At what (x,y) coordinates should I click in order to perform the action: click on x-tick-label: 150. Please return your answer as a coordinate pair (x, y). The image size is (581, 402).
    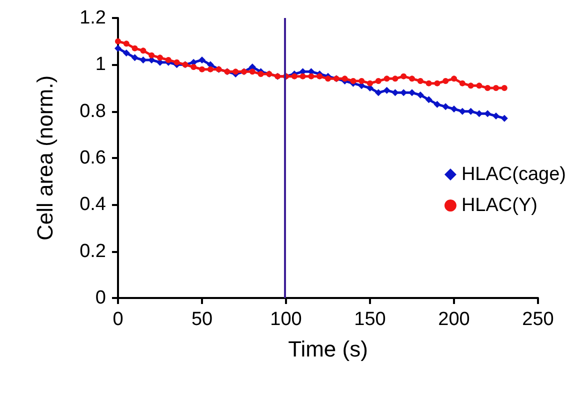
    Looking at the image, I should click on (370, 319).